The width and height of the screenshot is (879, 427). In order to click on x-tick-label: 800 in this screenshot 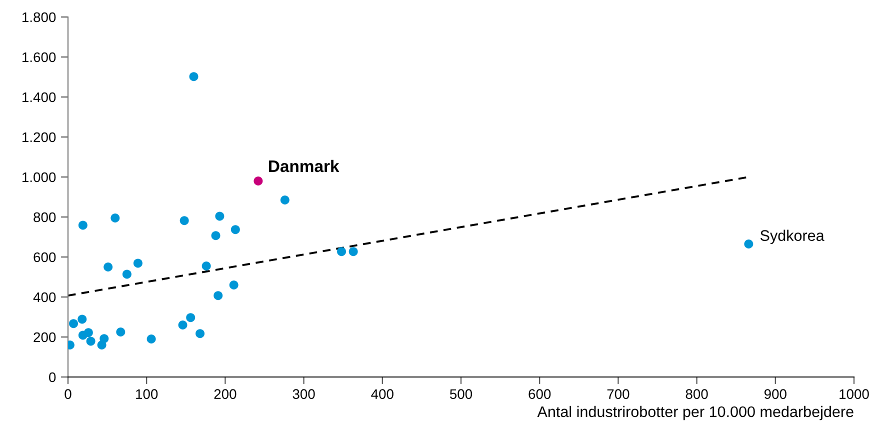, I will do `click(697, 394)`.